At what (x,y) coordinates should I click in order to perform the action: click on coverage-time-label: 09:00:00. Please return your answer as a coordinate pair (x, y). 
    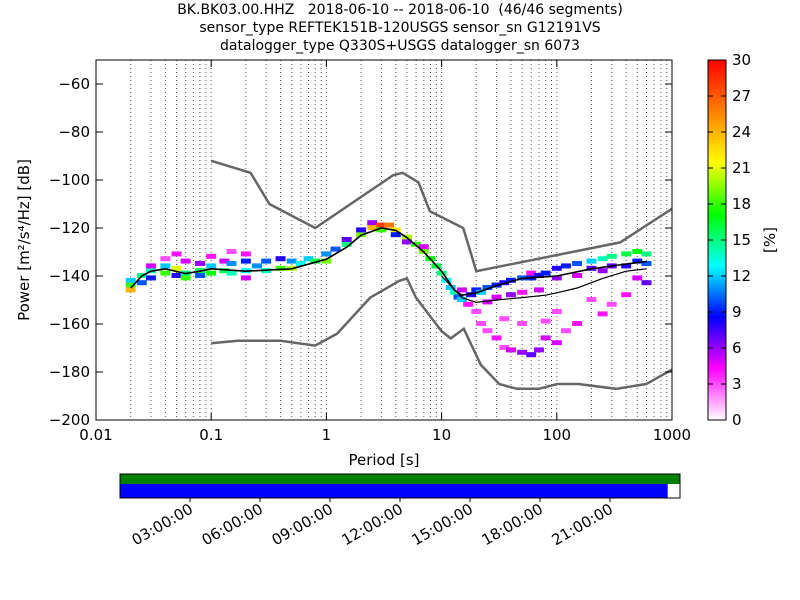
    Looking at the image, I should click on (302, 524).